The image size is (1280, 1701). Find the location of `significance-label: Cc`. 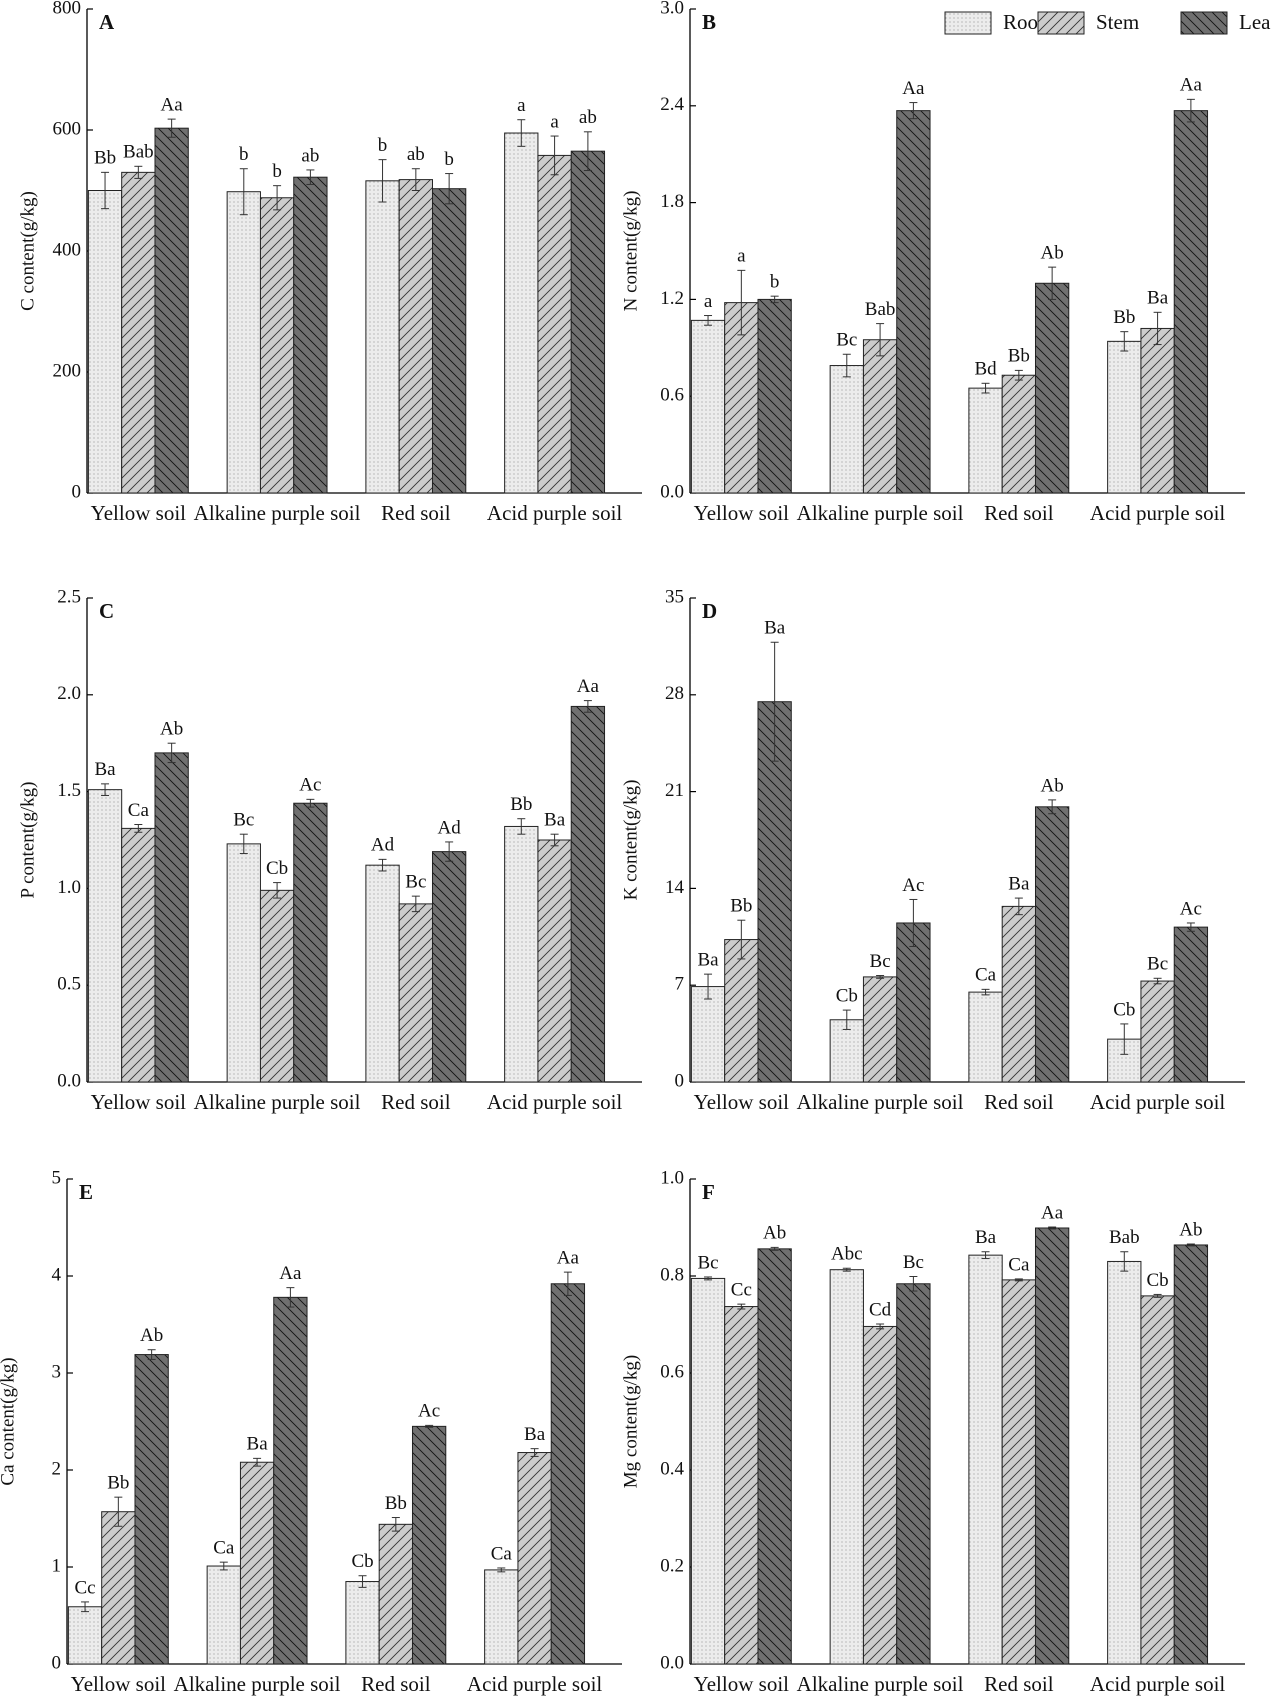

significance-label: Cc is located at coordinates (84, 1587).